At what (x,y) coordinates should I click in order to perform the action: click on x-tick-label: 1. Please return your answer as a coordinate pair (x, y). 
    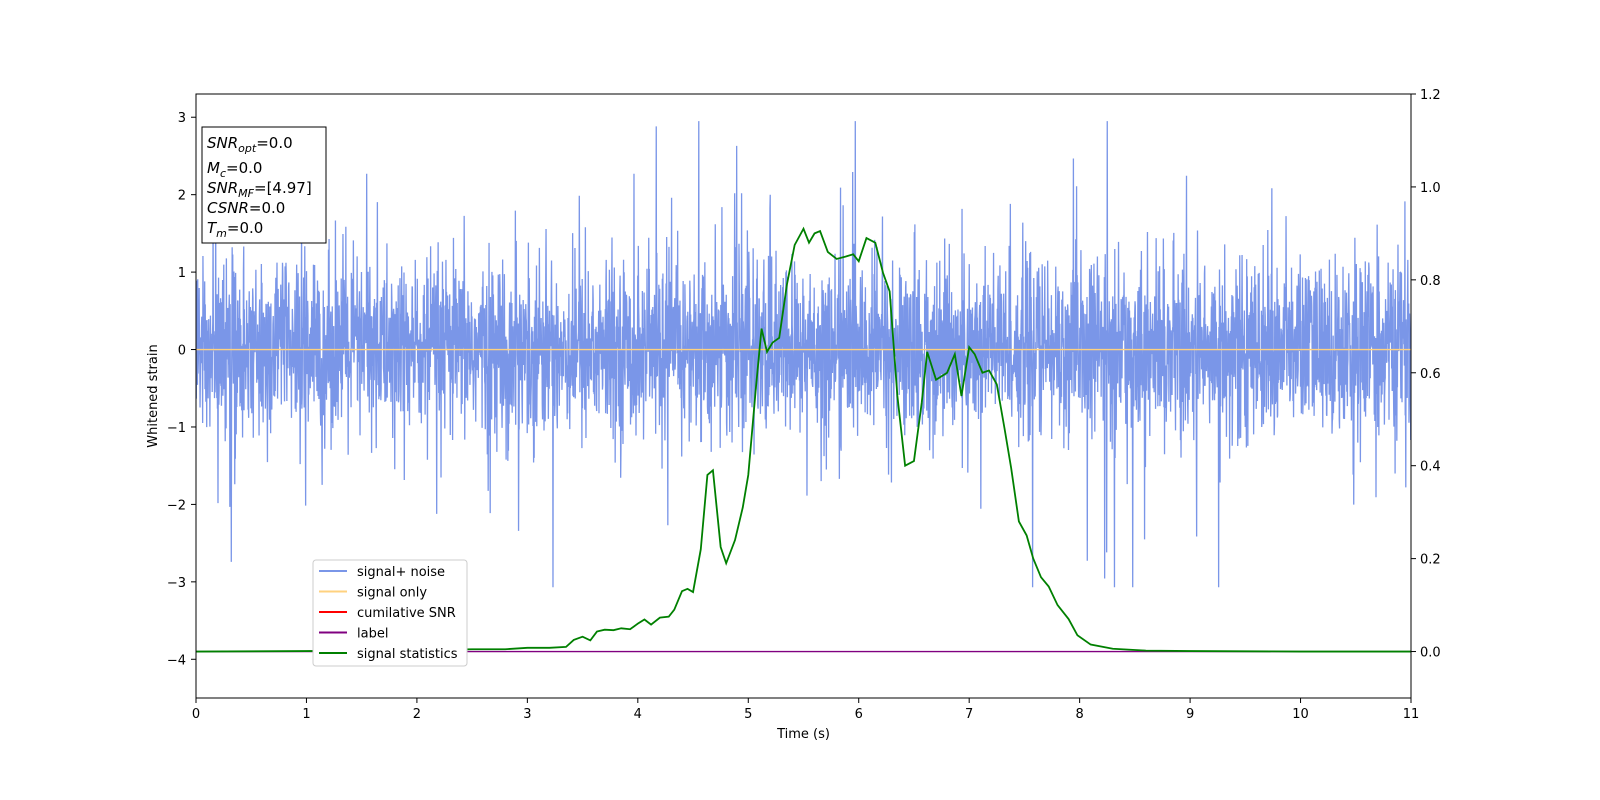
    Looking at the image, I should click on (306, 714).